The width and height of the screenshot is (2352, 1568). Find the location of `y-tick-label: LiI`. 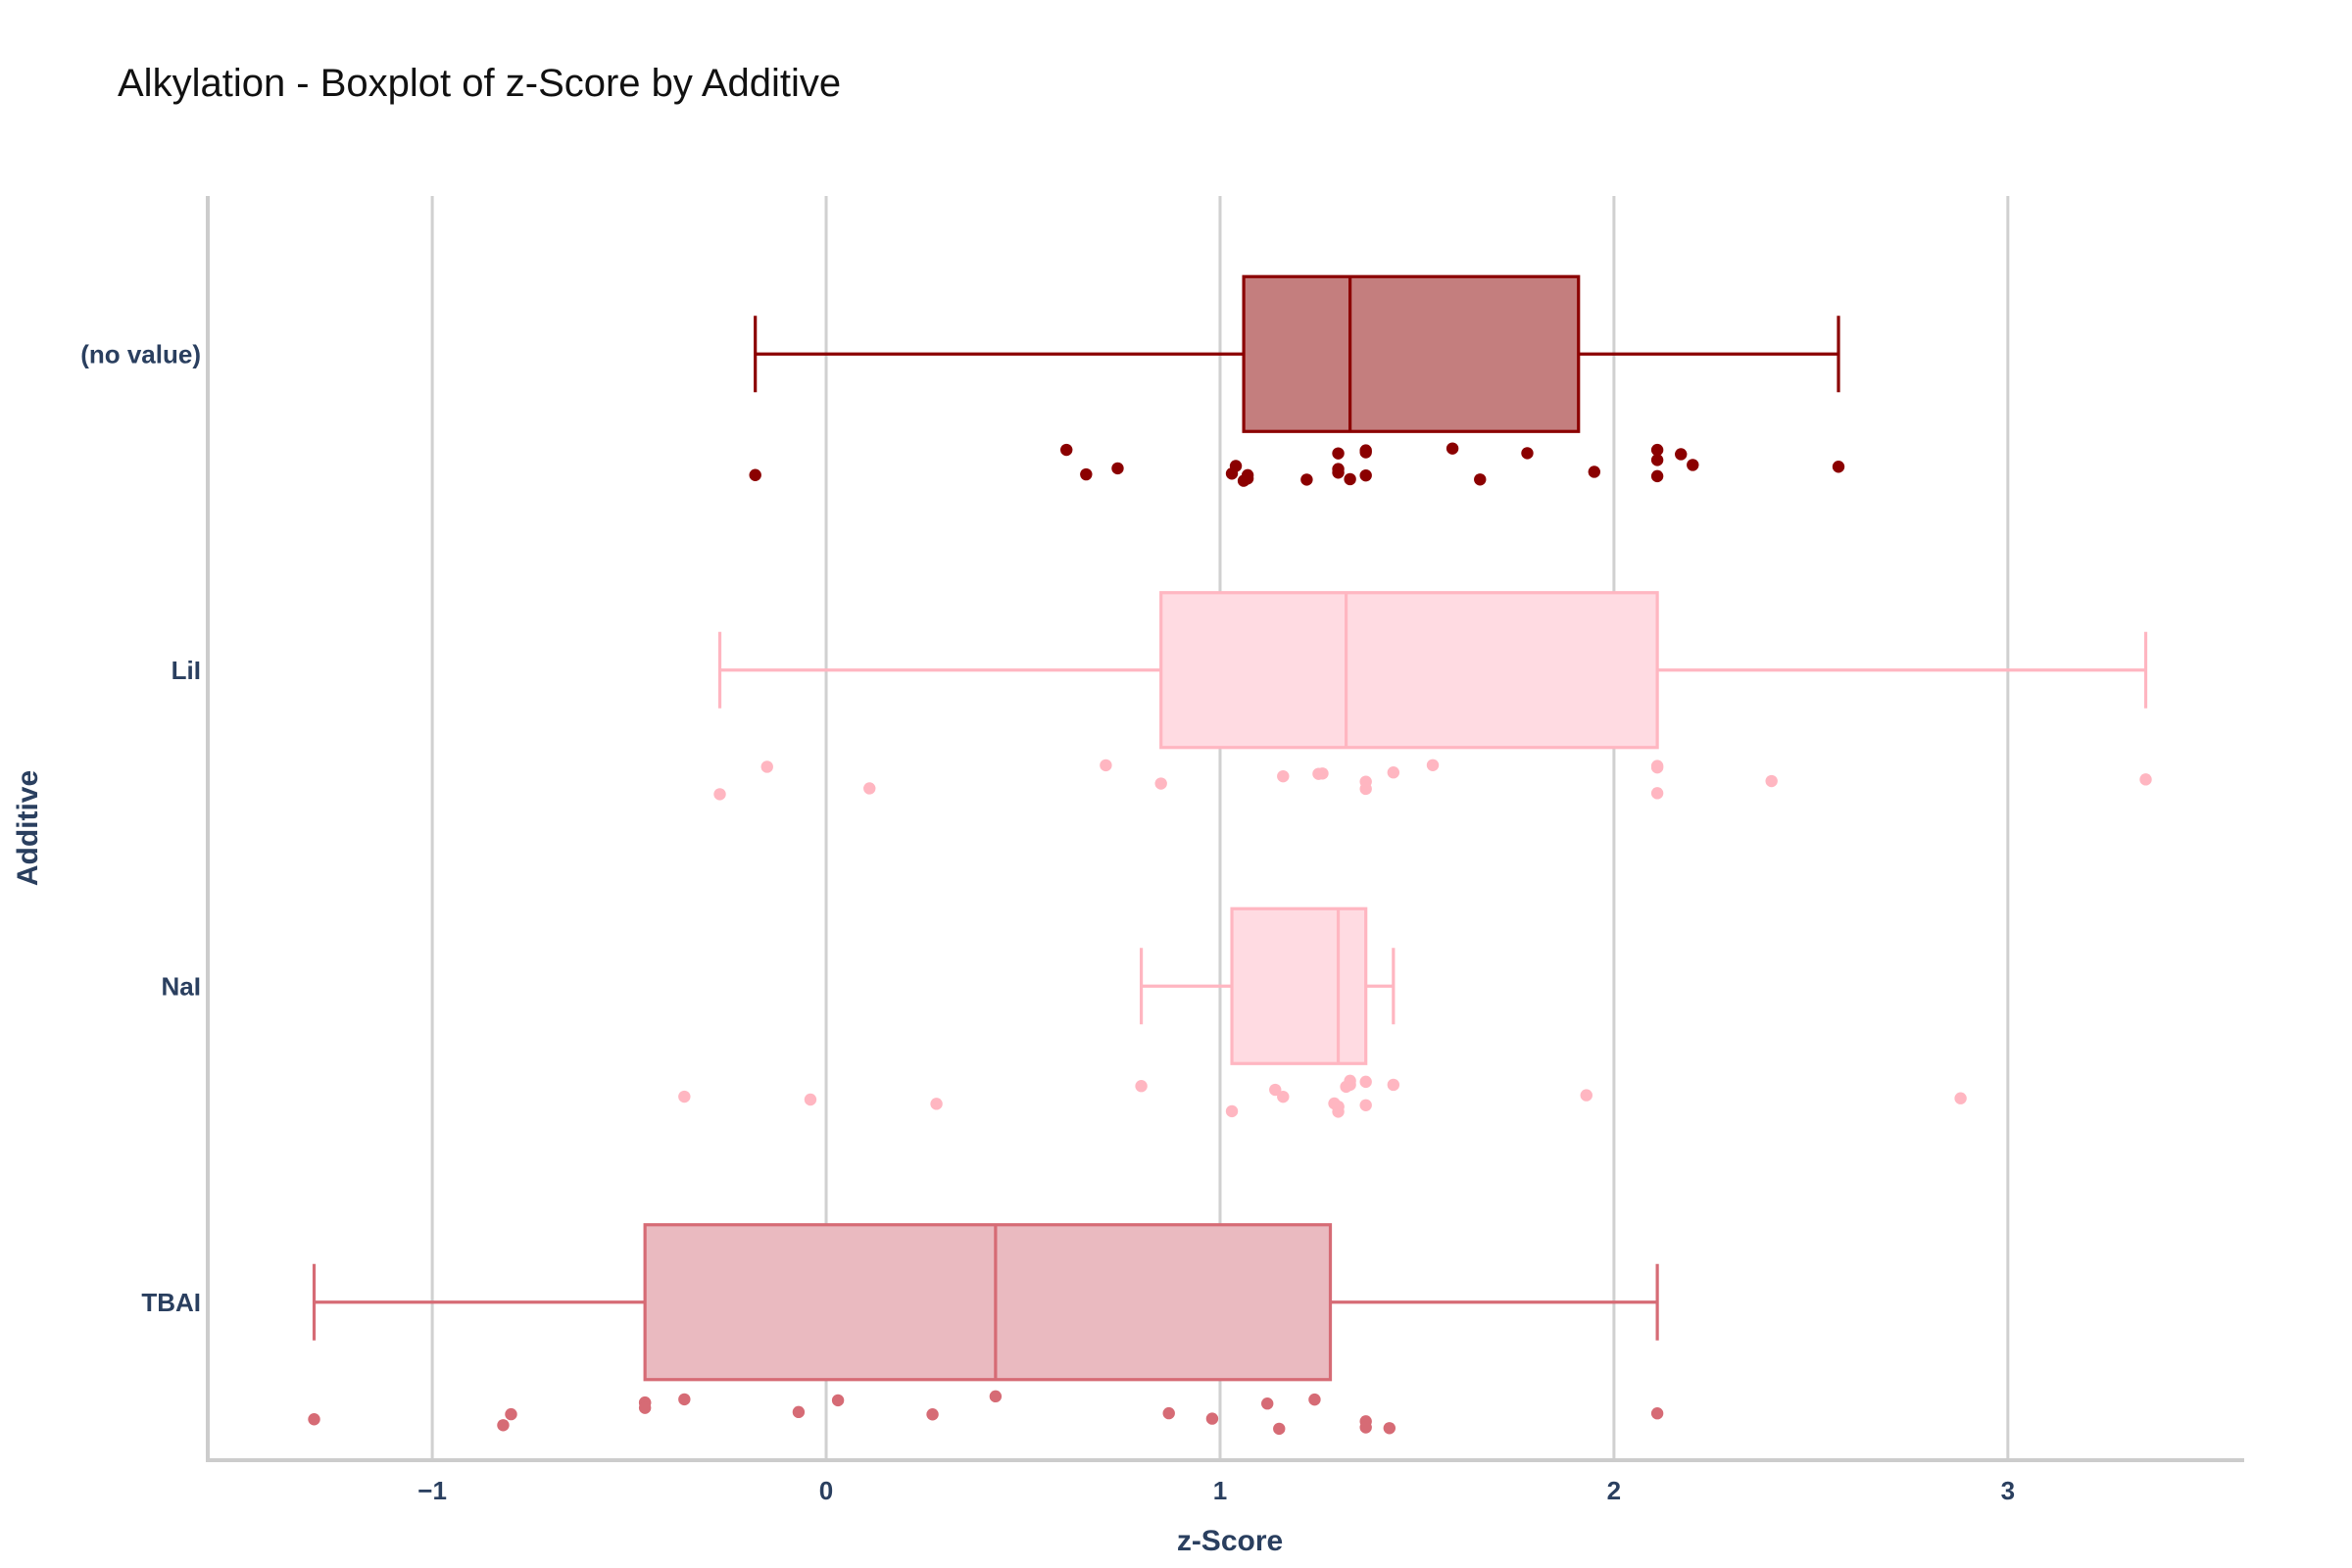

y-tick-label: LiI is located at coordinates (186, 671).